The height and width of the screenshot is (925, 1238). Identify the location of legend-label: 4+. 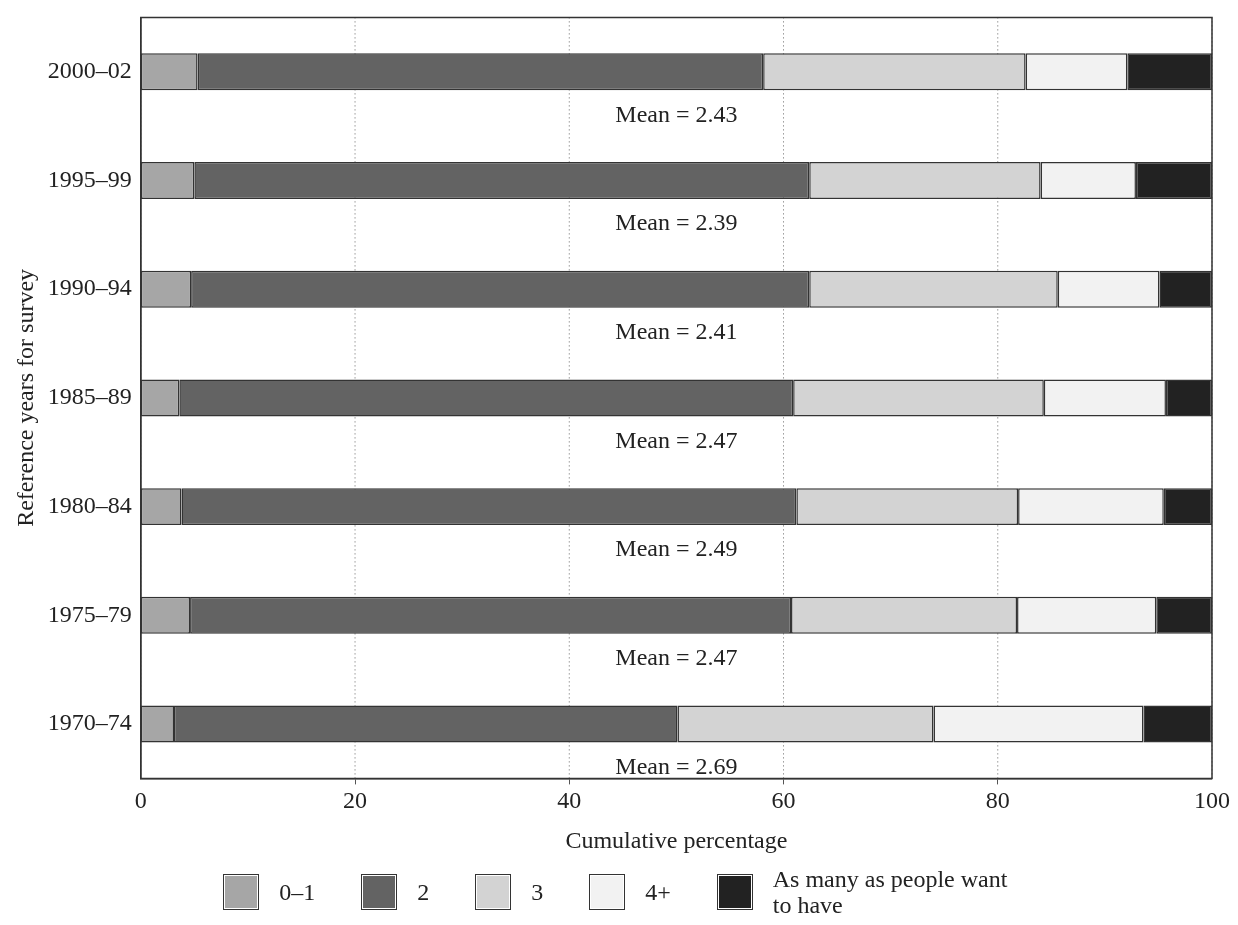
(658, 892).